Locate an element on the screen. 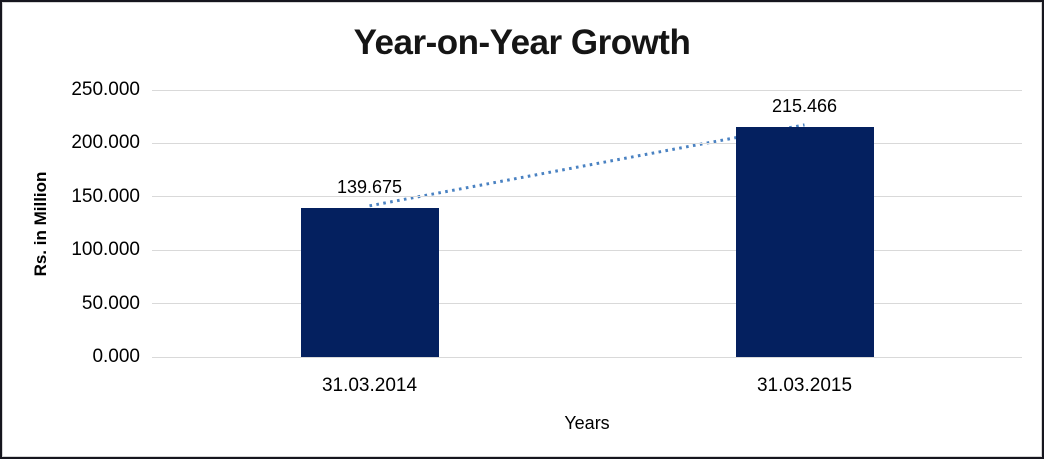 The width and height of the screenshot is (1044, 459). bar-31.03.2015 is located at coordinates (804, 241).